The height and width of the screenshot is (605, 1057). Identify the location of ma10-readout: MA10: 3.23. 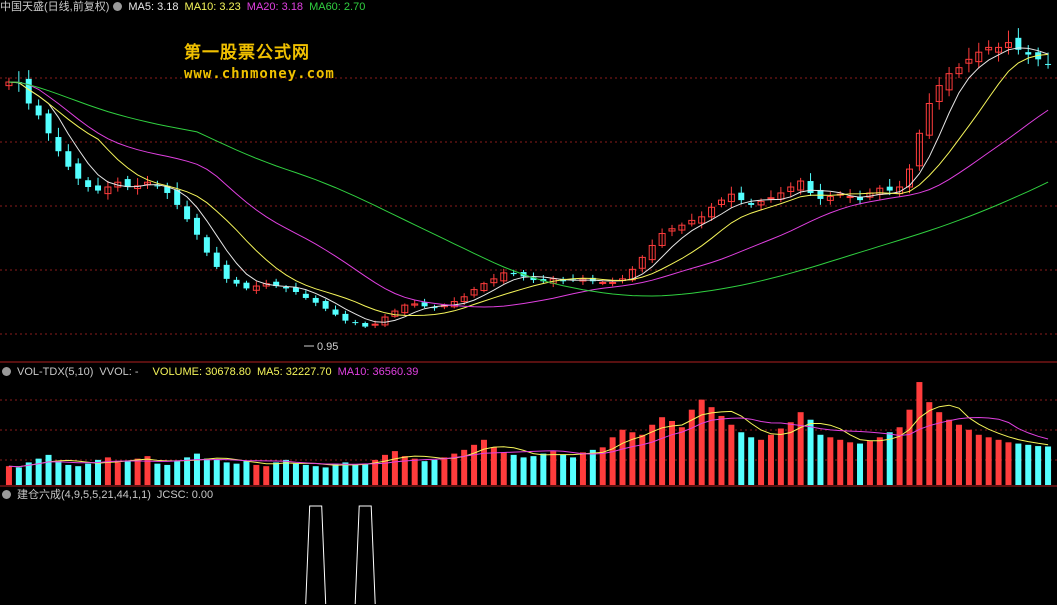
(212, 7).